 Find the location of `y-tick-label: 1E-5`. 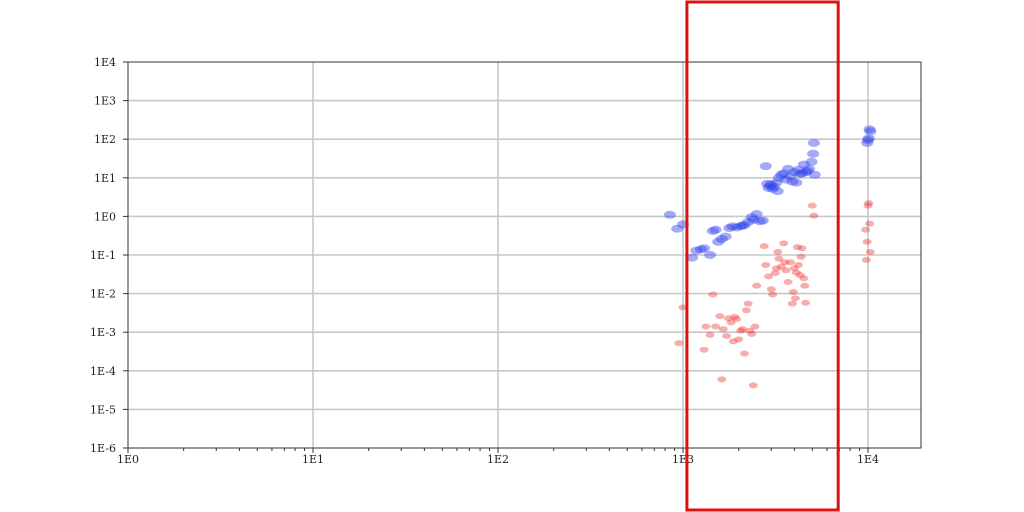

y-tick-label: 1E-5 is located at coordinates (103, 409).